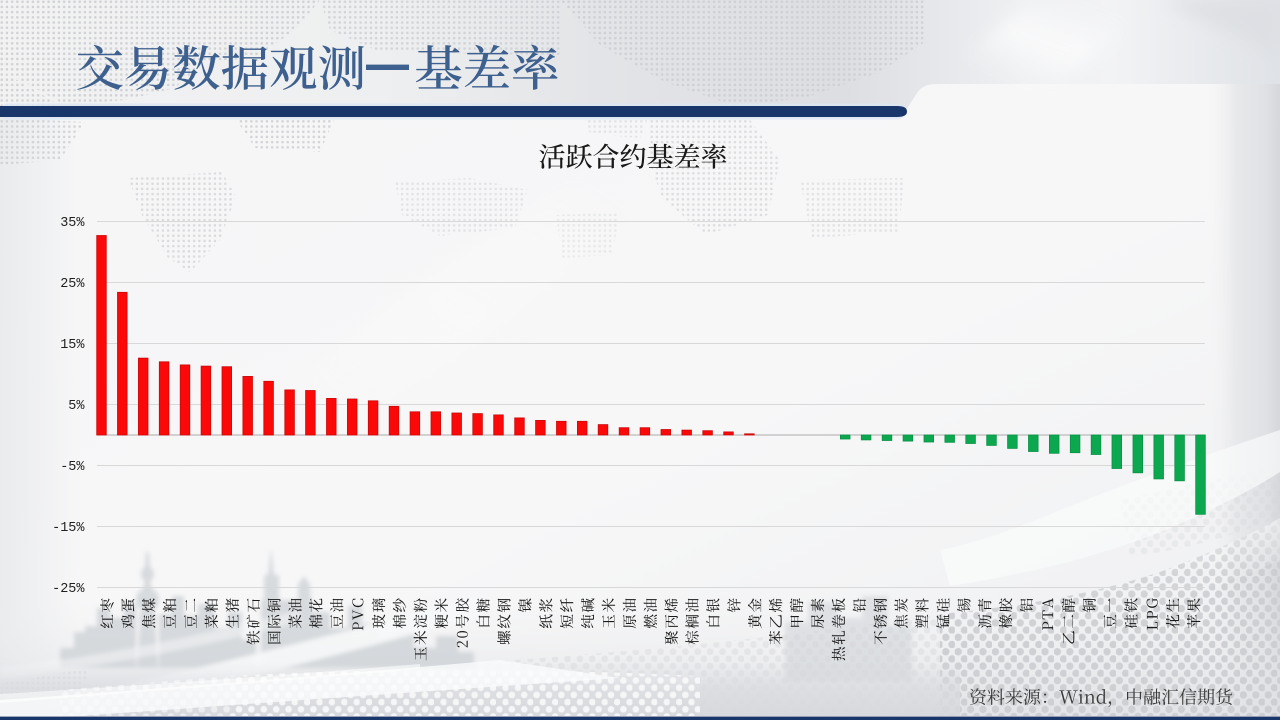  What do you see at coordinates (72, 223) in the screenshot?
I see `svg-text: 35%` at bounding box center [72, 223].